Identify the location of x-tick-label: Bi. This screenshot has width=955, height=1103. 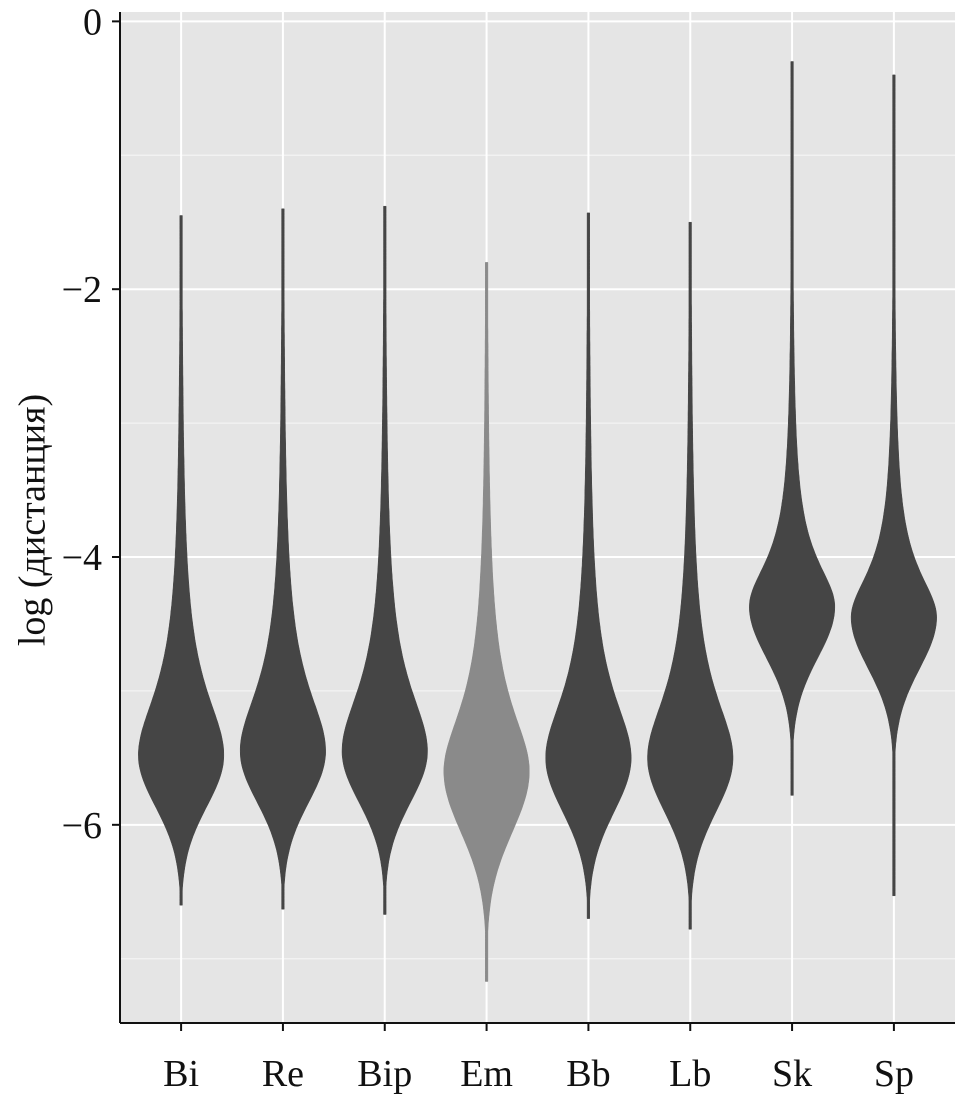
(181, 1074).